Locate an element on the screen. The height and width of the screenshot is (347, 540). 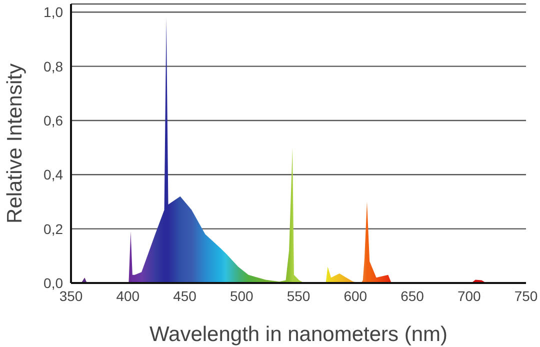
x-tick-label: 550 is located at coordinates (298, 296).